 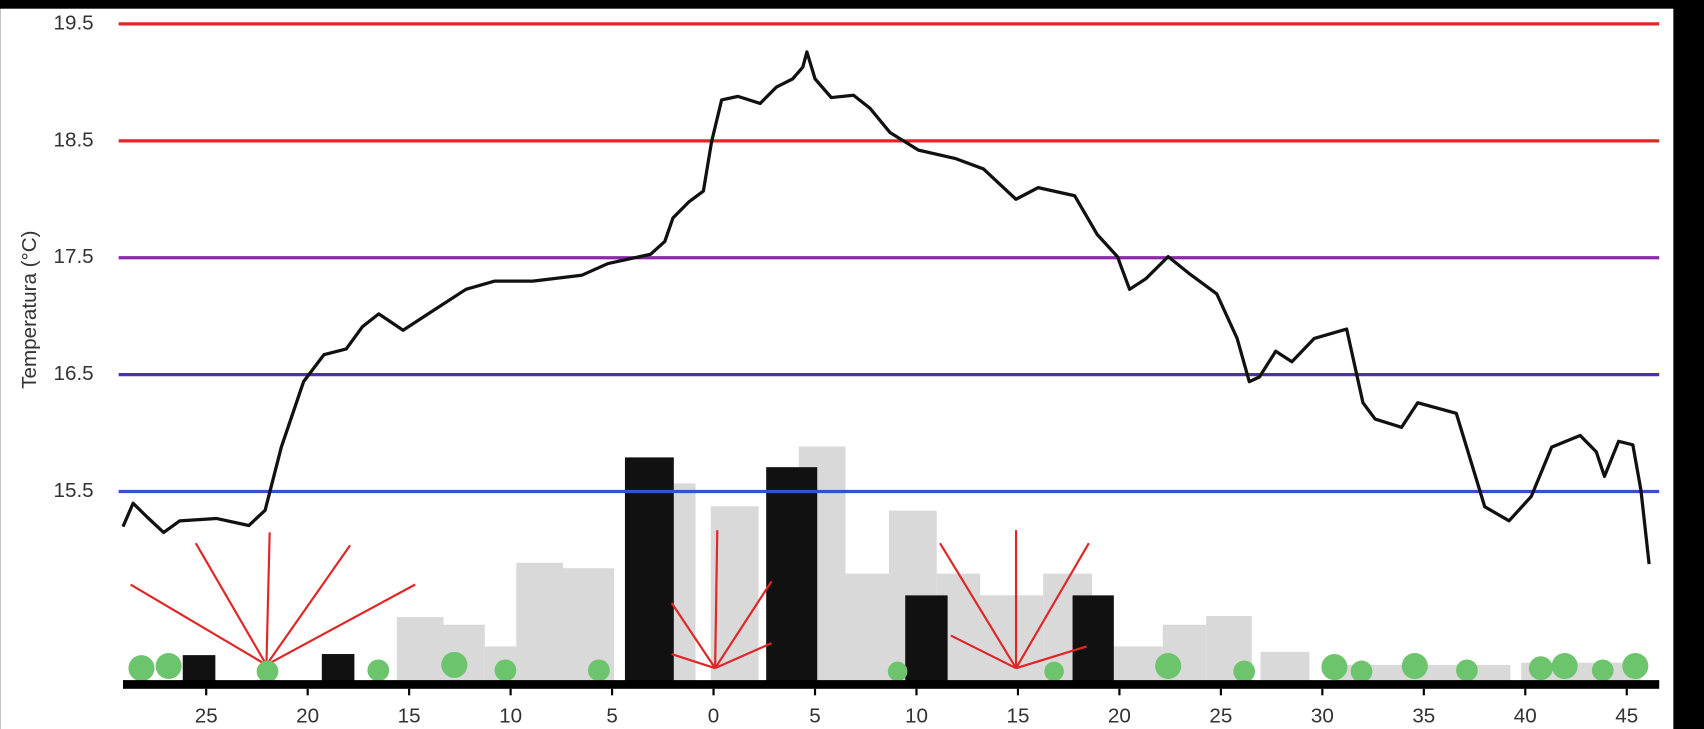 What do you see at coordinates (74, 373) in the screenshot?
I see `y-tick-label: 16.5` at bounding box center [74, 373].